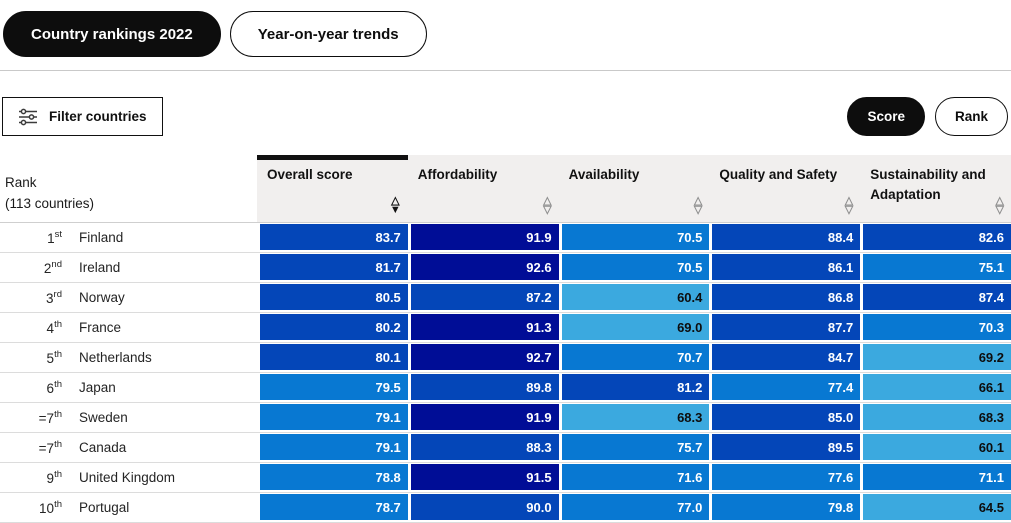 The image size is (1011, 523). Describe the element at coordinates (886, 116) in the screenshot. I see `score-toggle-button: Score` at that location.